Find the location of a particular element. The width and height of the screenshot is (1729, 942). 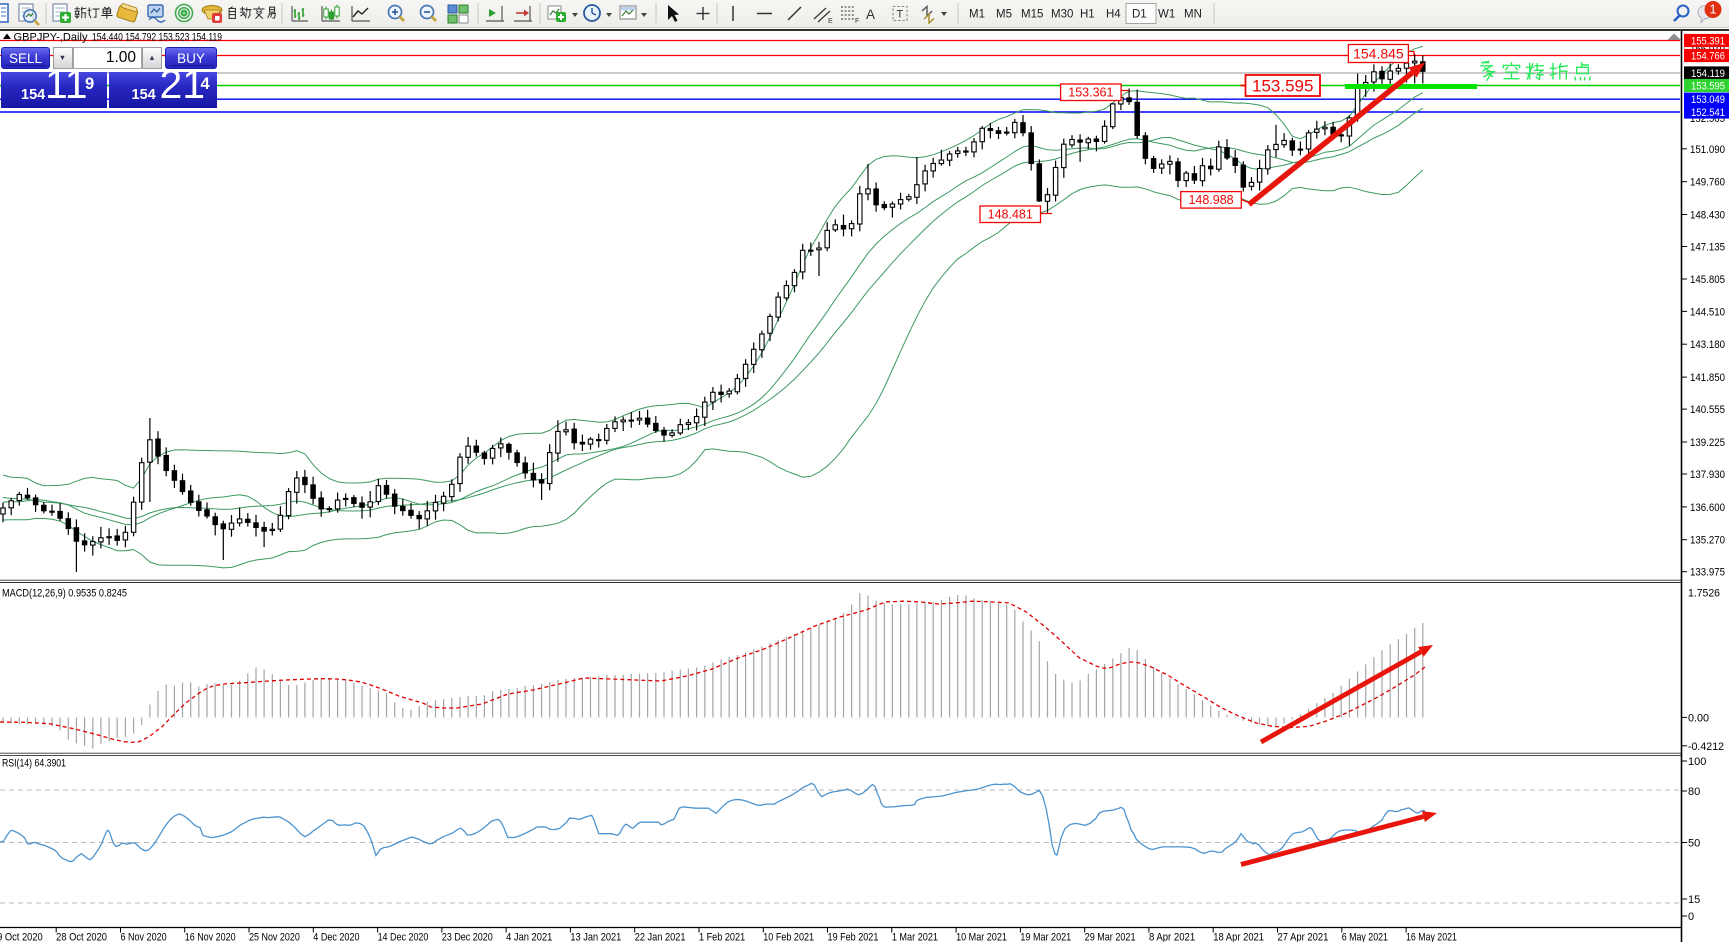

svg-text: 1 is located at coordinates (1713, 10).